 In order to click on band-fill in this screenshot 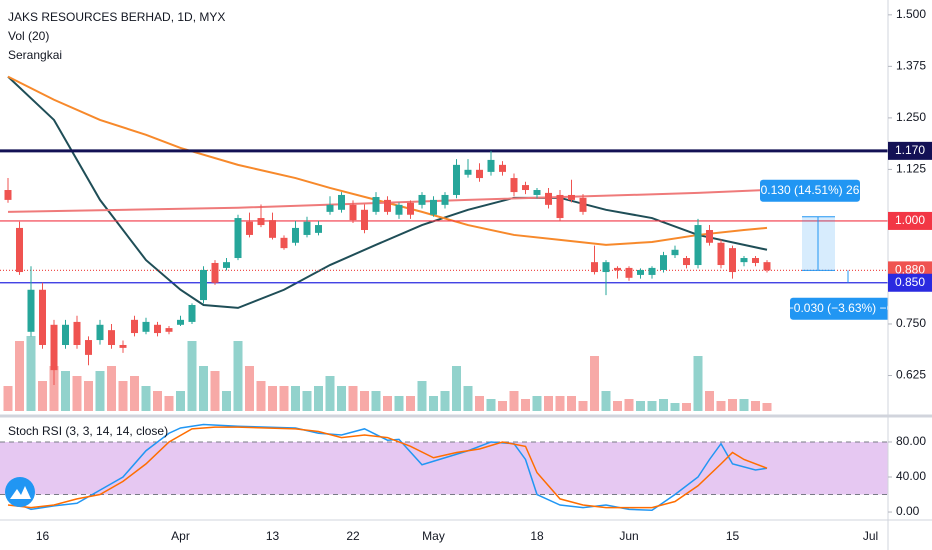, I will do `click(444, 468)`.